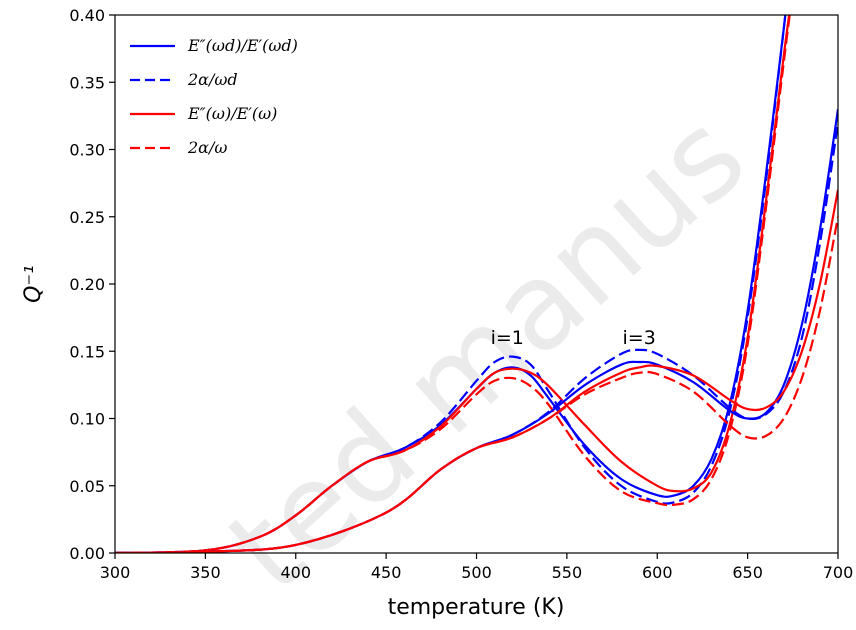 The width and height of the screenshot is (856, 630). Describe the element at coordinates (242, 45) in the screenshot. I see `legend-label: E″(ωd)/E′(ωd)` at that location.